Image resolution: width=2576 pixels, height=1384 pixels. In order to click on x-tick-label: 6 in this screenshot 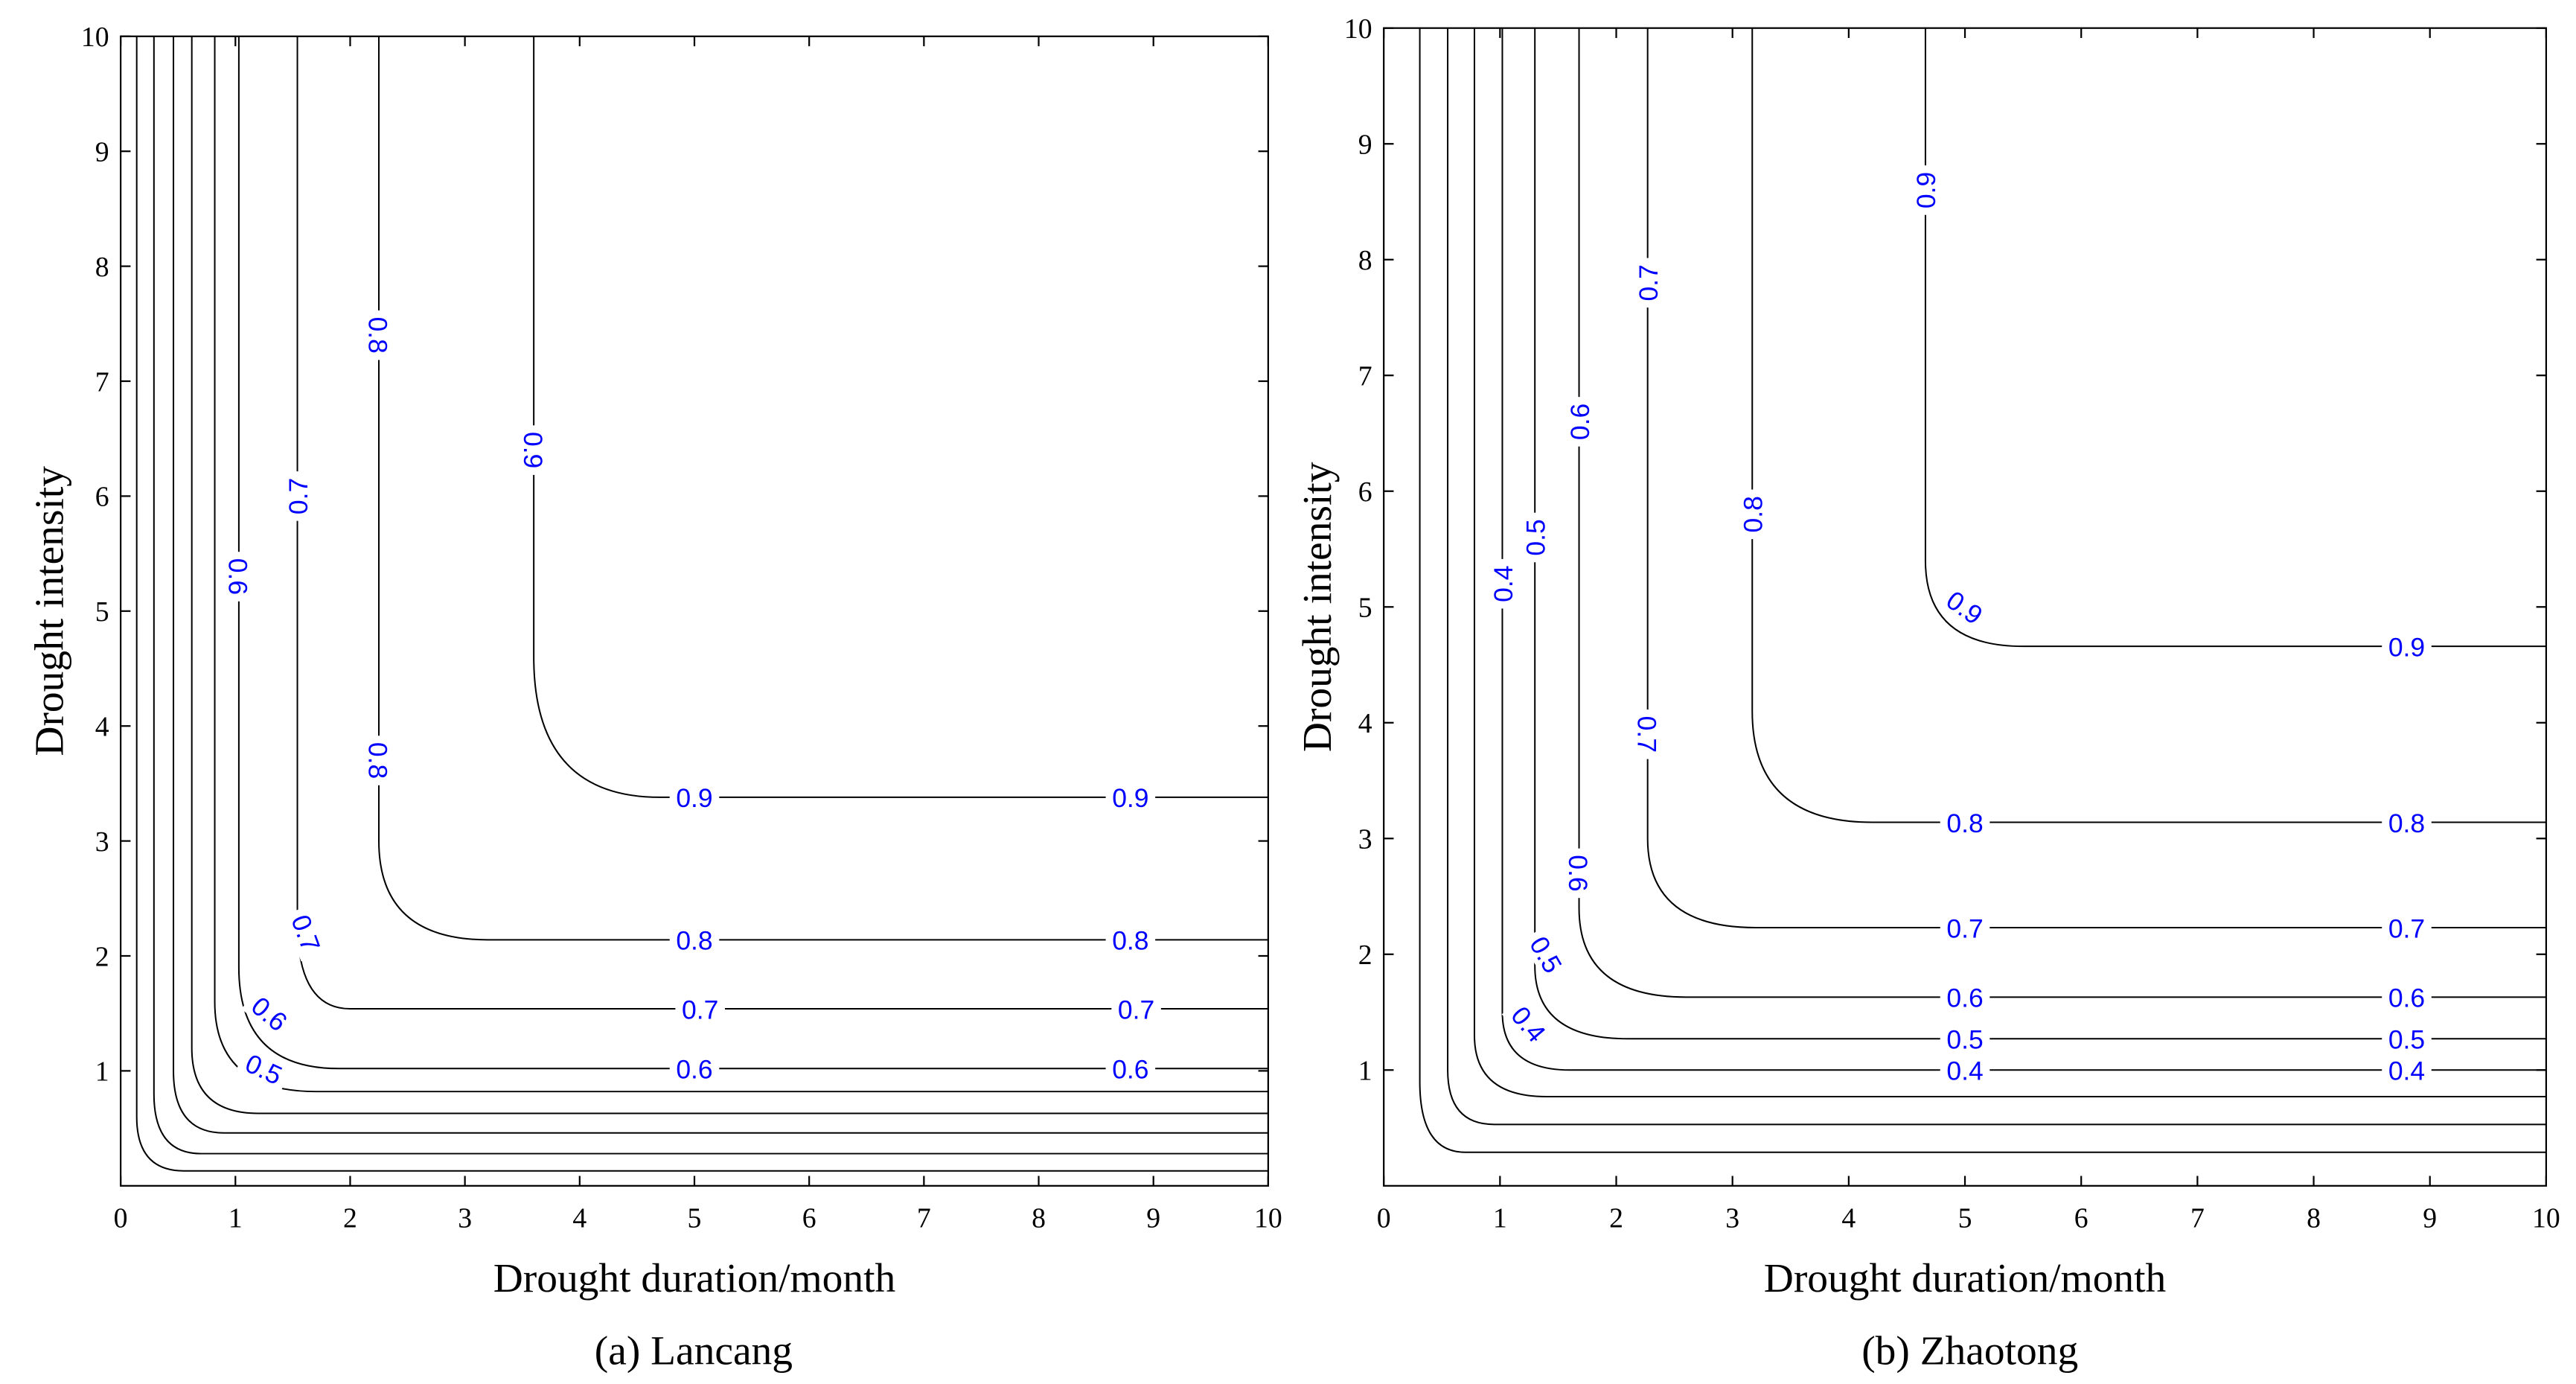, I will do `click(2081, 1218)`.